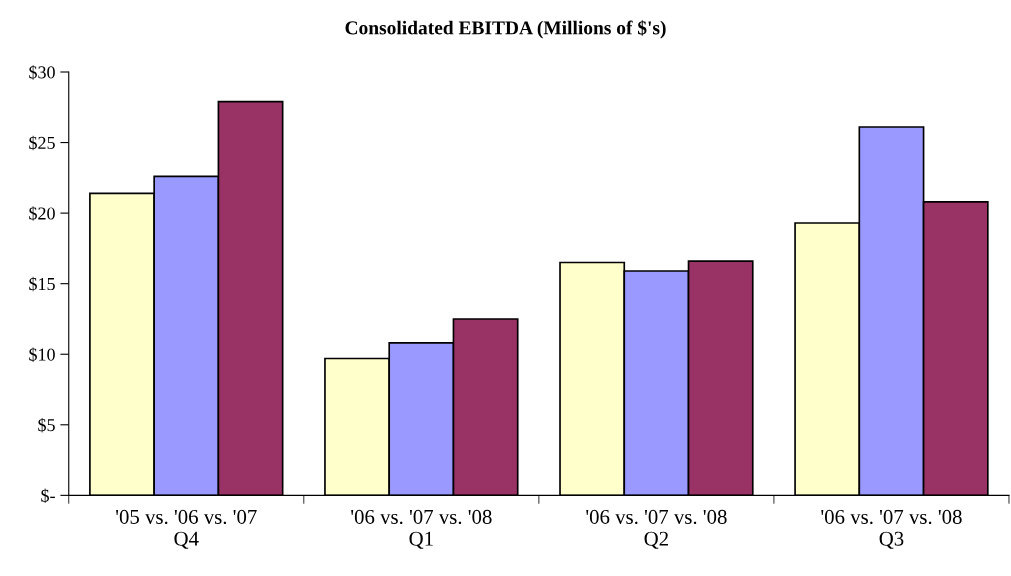 The image size is (1011, 576). What do you see at coordinates (48, 495) in the screenshot?
I see `y-tick-label: $-` at bounding box center [48, 495].